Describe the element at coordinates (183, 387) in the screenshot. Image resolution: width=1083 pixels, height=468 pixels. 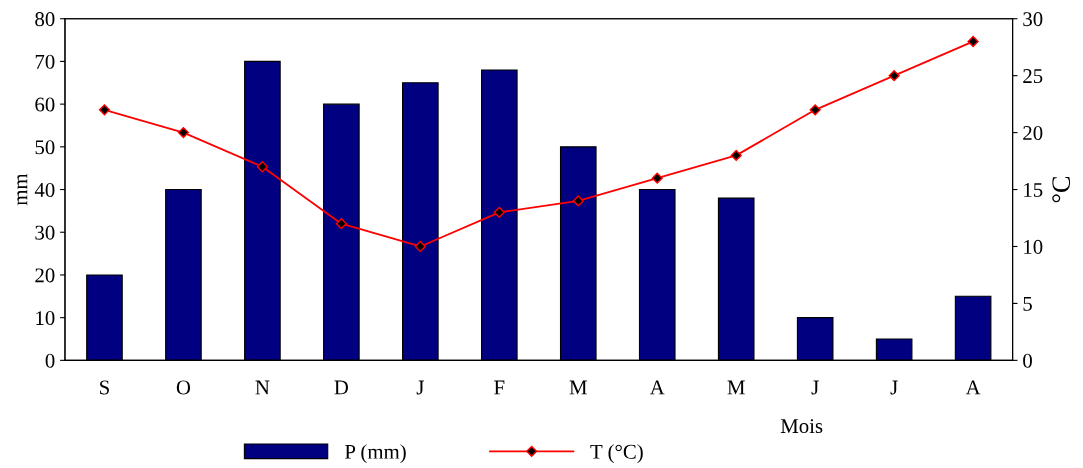
I see `x-tick-label: O` at that location.